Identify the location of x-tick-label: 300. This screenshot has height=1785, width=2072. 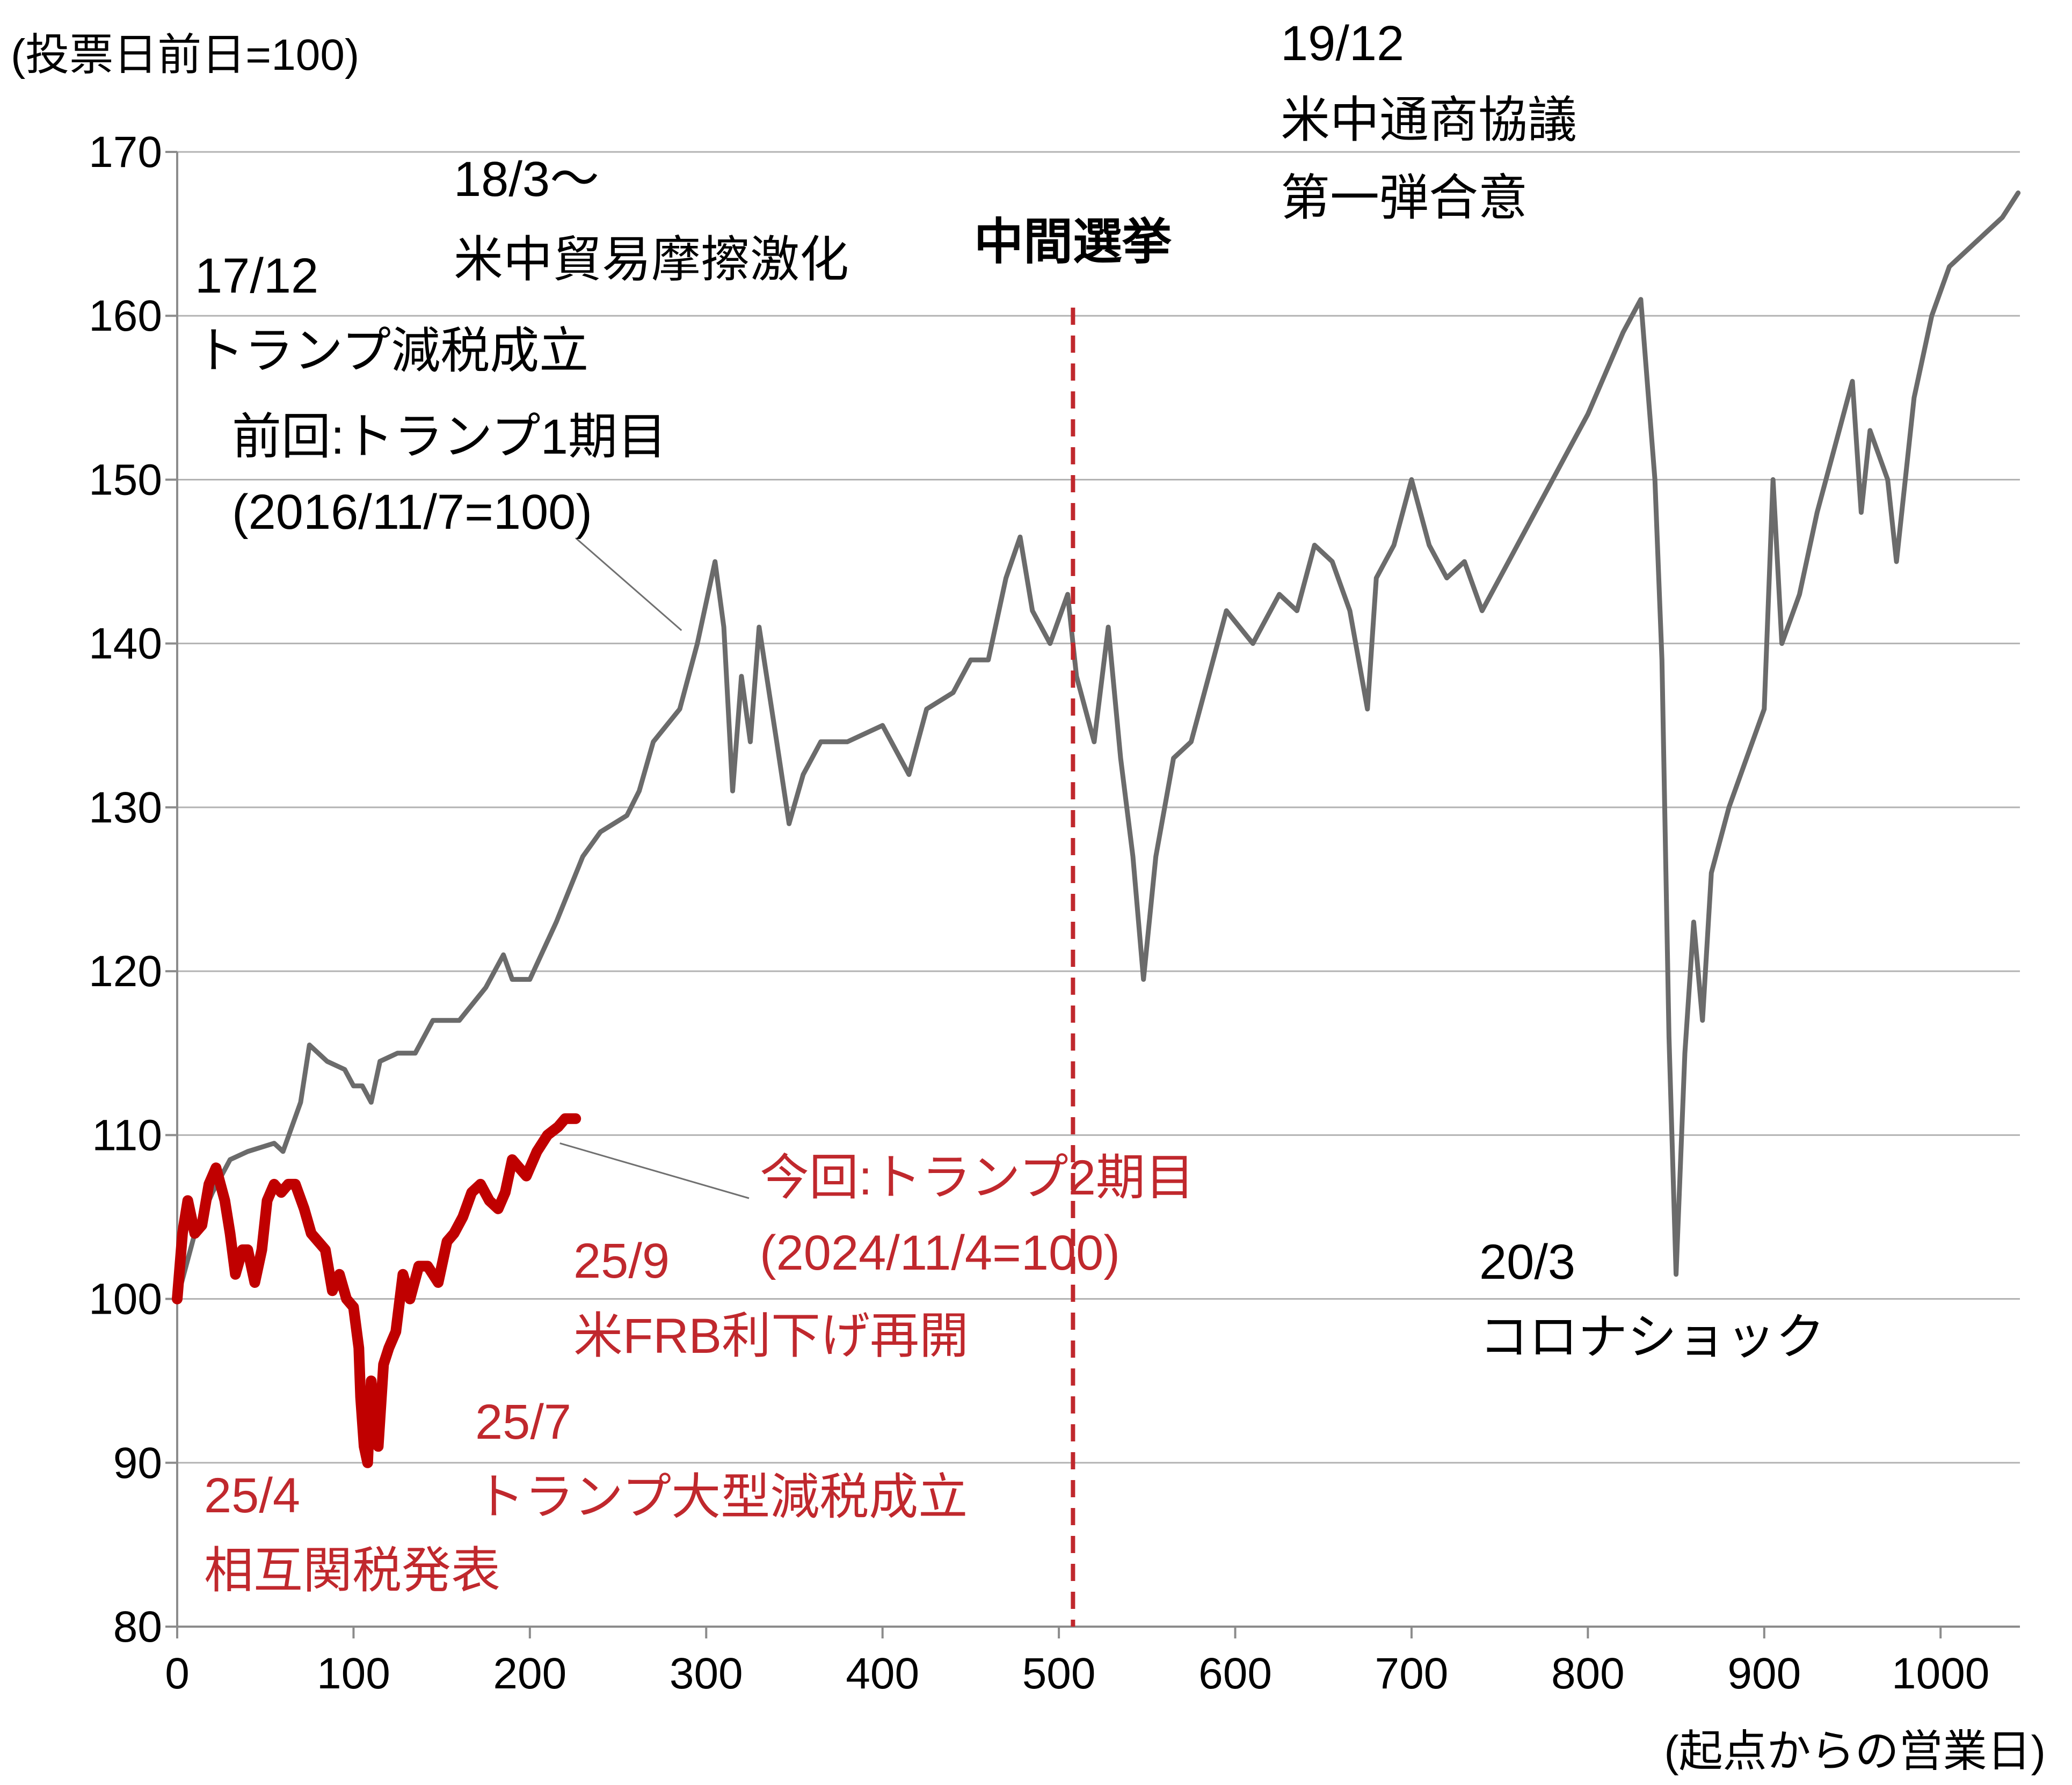
(706, 1673).